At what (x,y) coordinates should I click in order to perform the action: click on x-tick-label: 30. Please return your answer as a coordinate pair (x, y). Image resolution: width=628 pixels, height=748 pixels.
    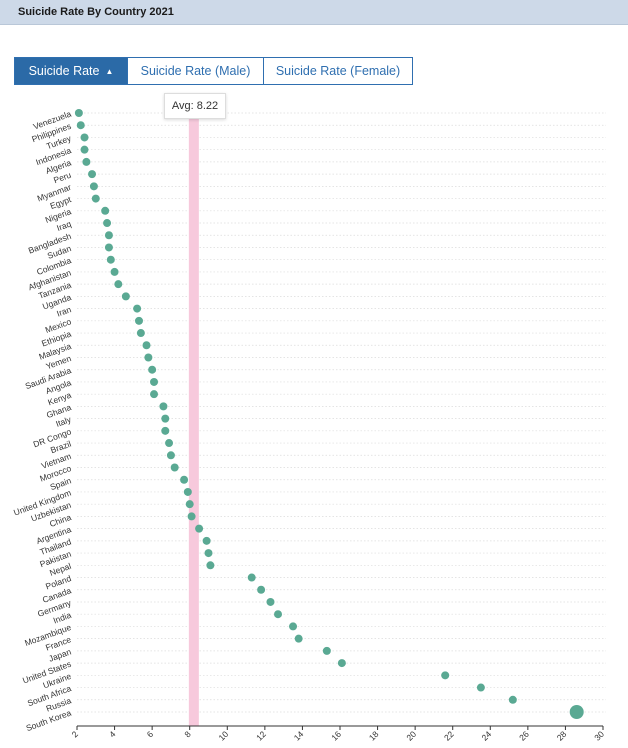
    Looking at the image, I should click on (599, 736).